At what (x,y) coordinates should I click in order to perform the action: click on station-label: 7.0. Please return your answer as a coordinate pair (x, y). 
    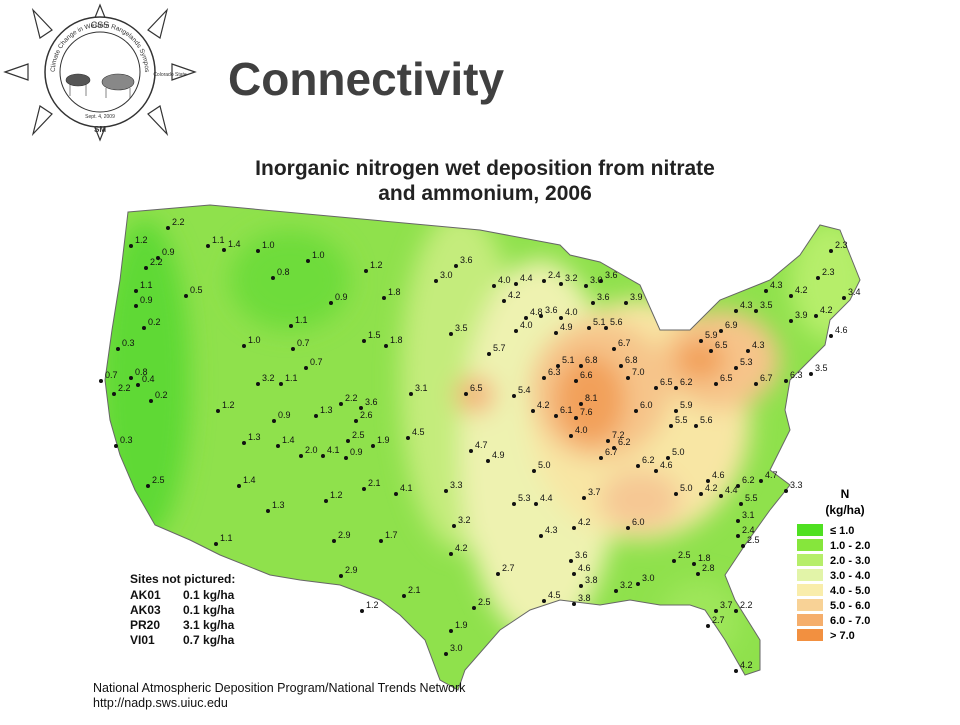
    Looking at the image, I should click on (638, 372).